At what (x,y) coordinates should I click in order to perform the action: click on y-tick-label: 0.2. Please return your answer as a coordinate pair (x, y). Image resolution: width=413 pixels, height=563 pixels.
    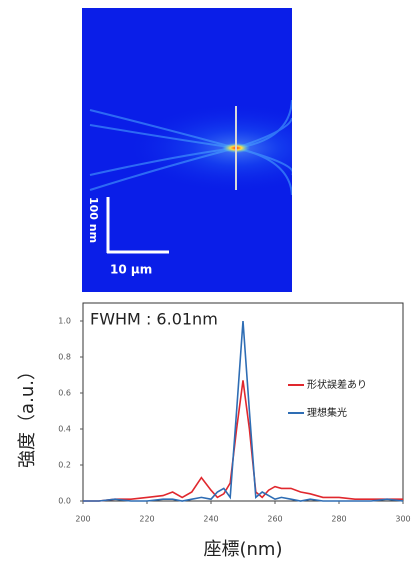
    Looking at the image, I should click on (64, 465).